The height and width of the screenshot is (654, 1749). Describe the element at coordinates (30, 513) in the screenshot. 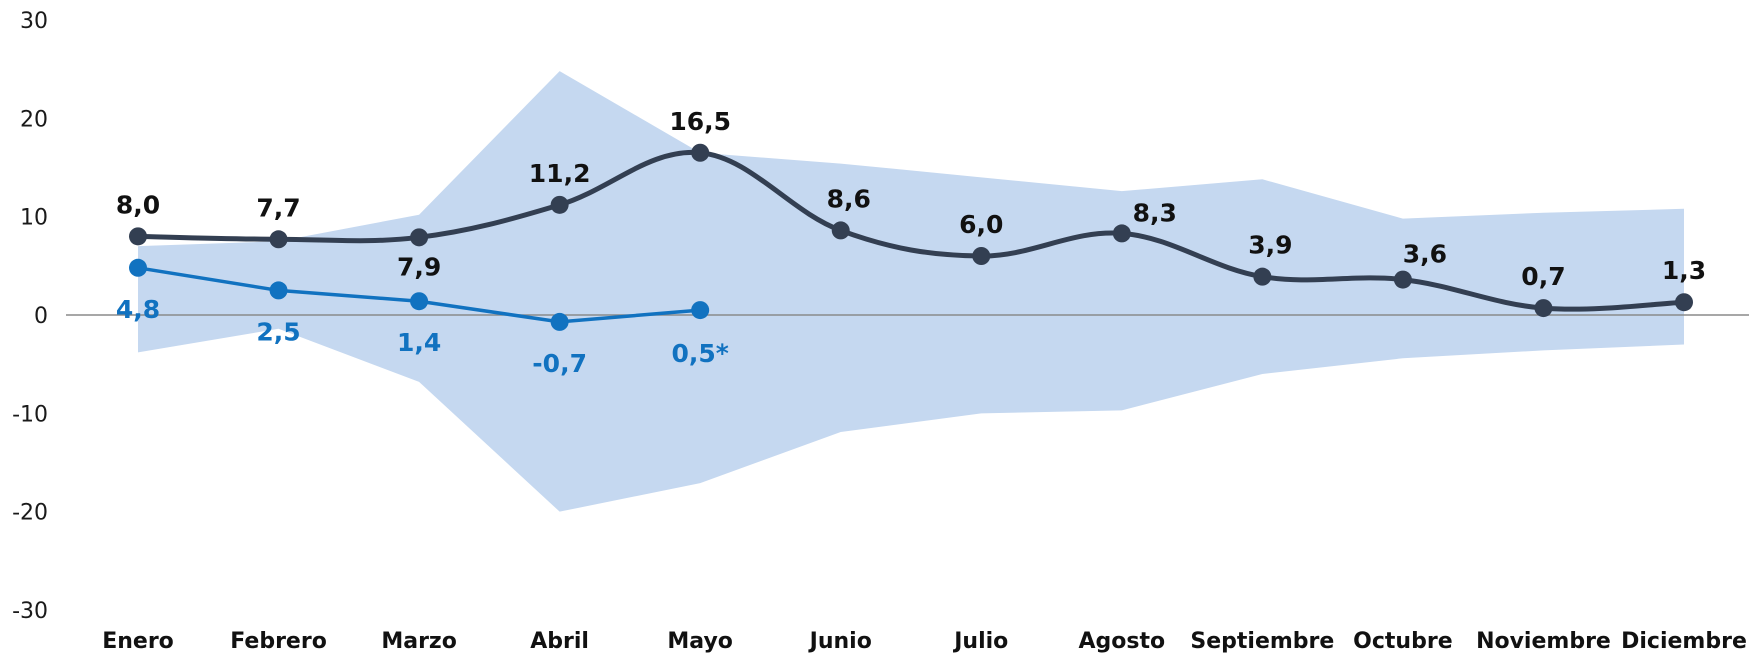

I see `y-tick-label: -20` at that location.